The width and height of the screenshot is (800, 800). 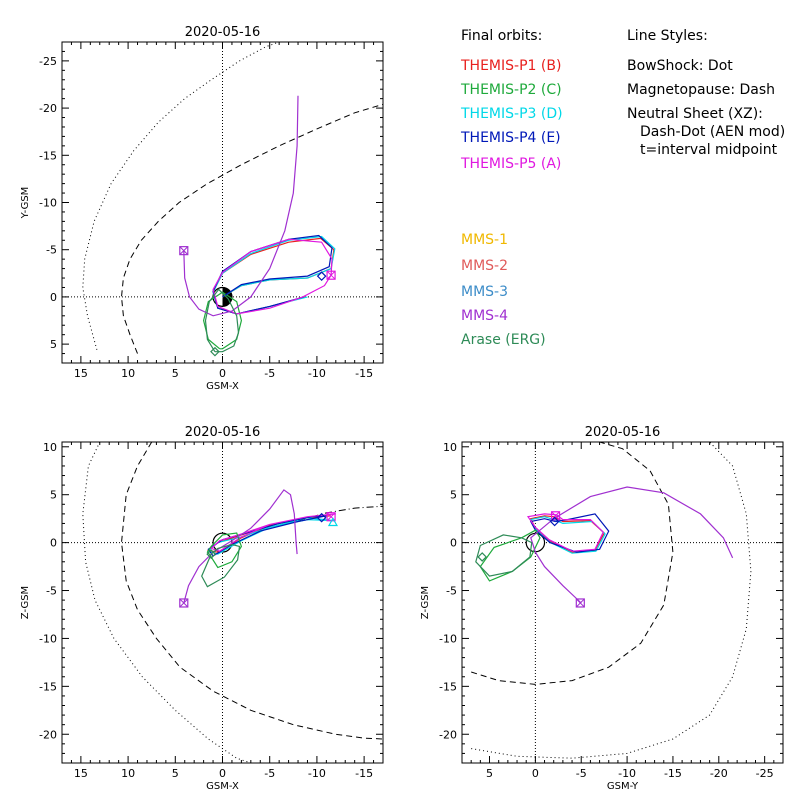 I want to click on x-axis-label: GSM-Y, so click(x=623, y=786).